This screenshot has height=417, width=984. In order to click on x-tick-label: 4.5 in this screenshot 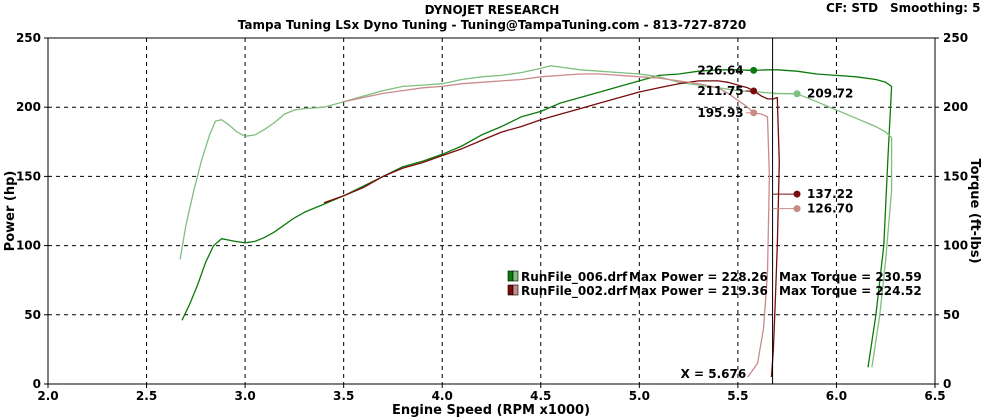, I will do `click(540, 396)`.